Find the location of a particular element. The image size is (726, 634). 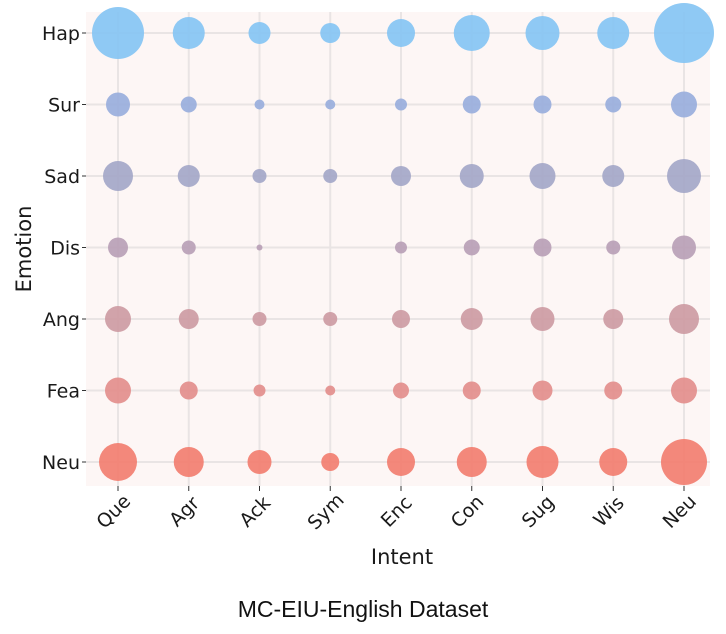

x-tick-label: Con is located at coordinates (468, 512).